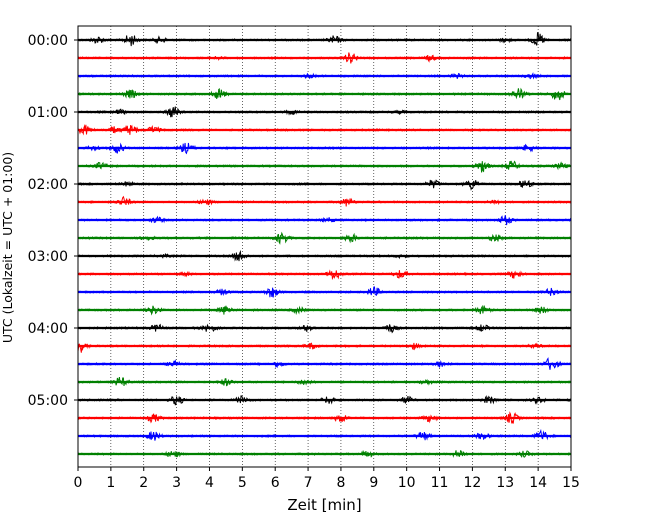 The image size is (650, 520). Describe the element at coordinates (407, 483) in the screenshot. I see `x-tick-label: 10` at that location.